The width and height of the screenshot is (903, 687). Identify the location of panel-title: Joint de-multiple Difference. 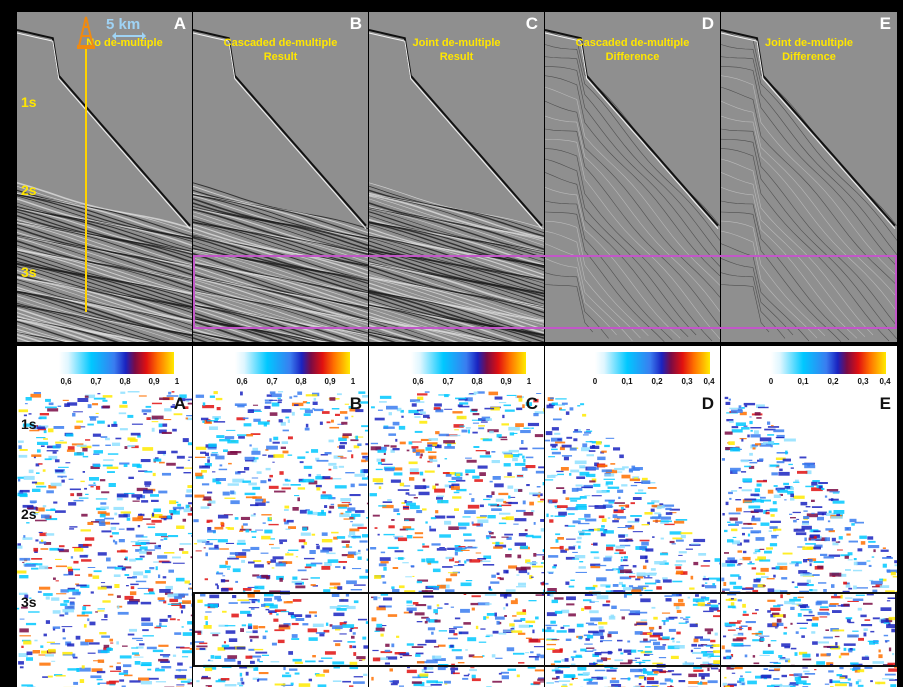
(809, 50).